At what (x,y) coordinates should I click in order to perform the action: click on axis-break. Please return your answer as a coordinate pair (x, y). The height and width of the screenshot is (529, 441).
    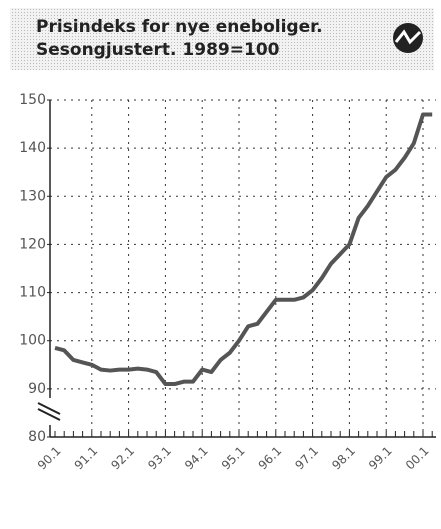
    Looking at the image, I should click on (49, 411).